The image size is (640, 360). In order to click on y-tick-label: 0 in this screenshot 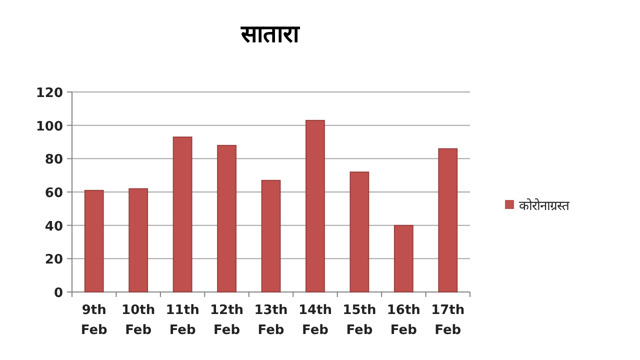, I will do `click(58, 293)`.